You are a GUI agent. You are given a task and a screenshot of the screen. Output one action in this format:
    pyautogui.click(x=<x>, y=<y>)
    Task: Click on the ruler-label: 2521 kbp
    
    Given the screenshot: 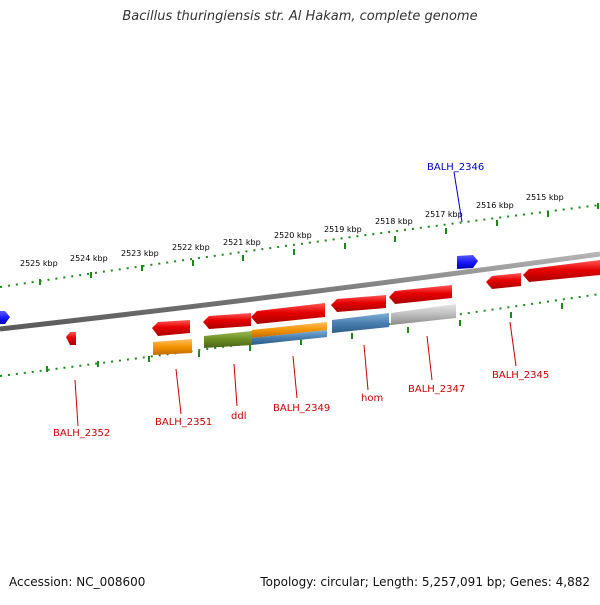 What is the action you would take?
    pyautogui.click(x=242, y=242)
    